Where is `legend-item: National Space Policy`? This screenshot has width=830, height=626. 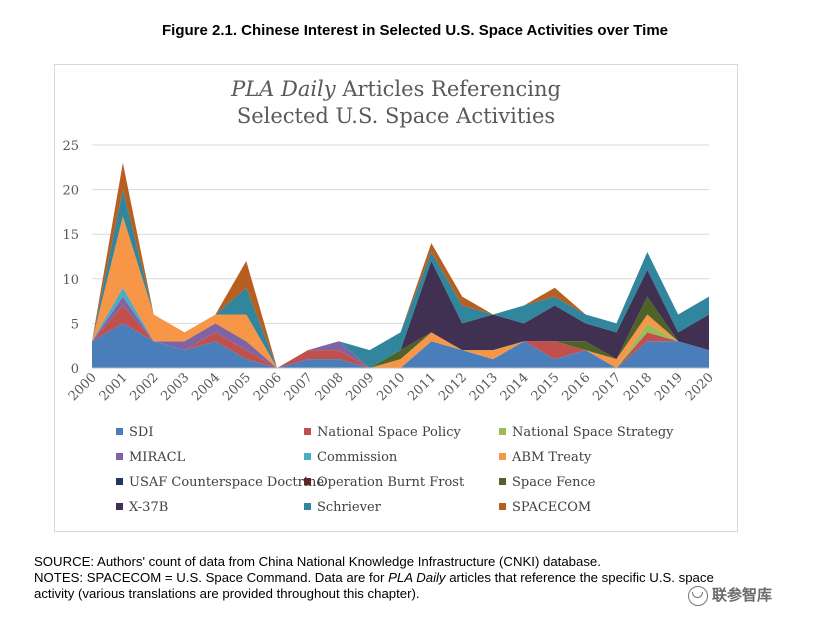 legend-item: National Space Policy is located at coordinates (382, 433).